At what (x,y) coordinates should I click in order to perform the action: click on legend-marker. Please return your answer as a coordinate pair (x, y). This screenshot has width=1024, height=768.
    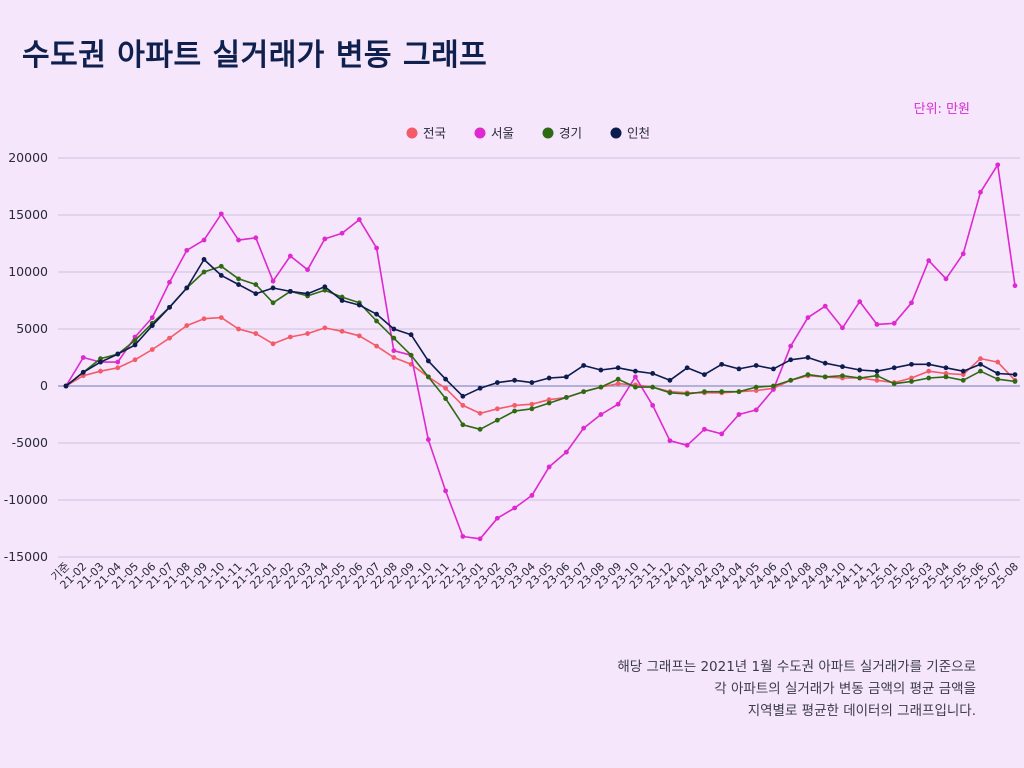
    Looking at the image, I should click on (616, 133).